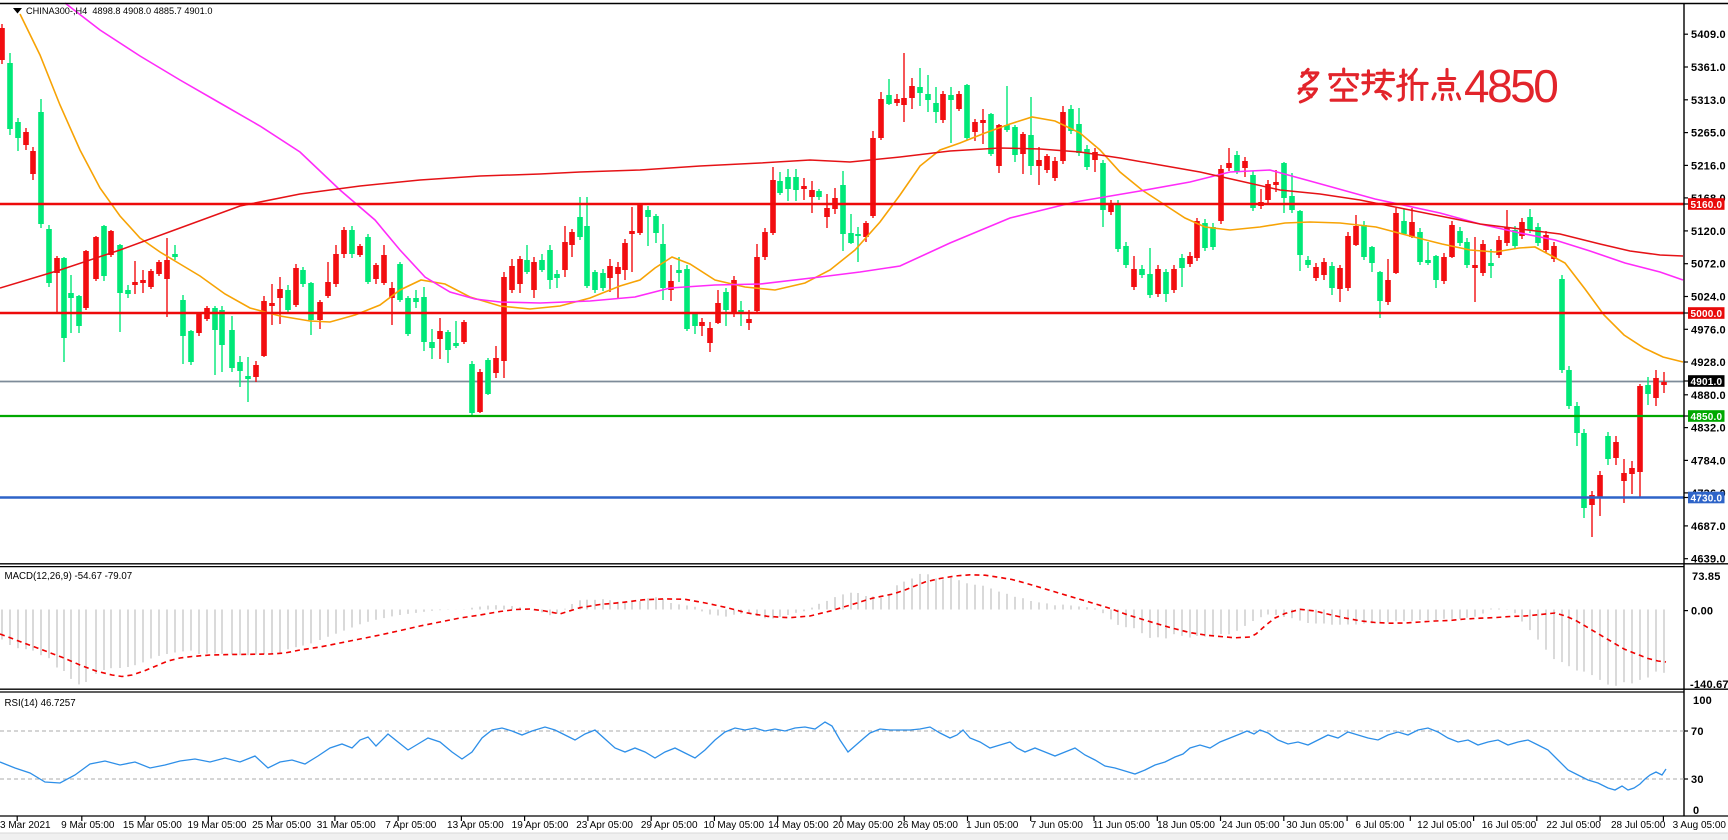  Describe the element at coordinates (1708, 429) in the screenshot. I see `svg-text: 4832.0` at that location.